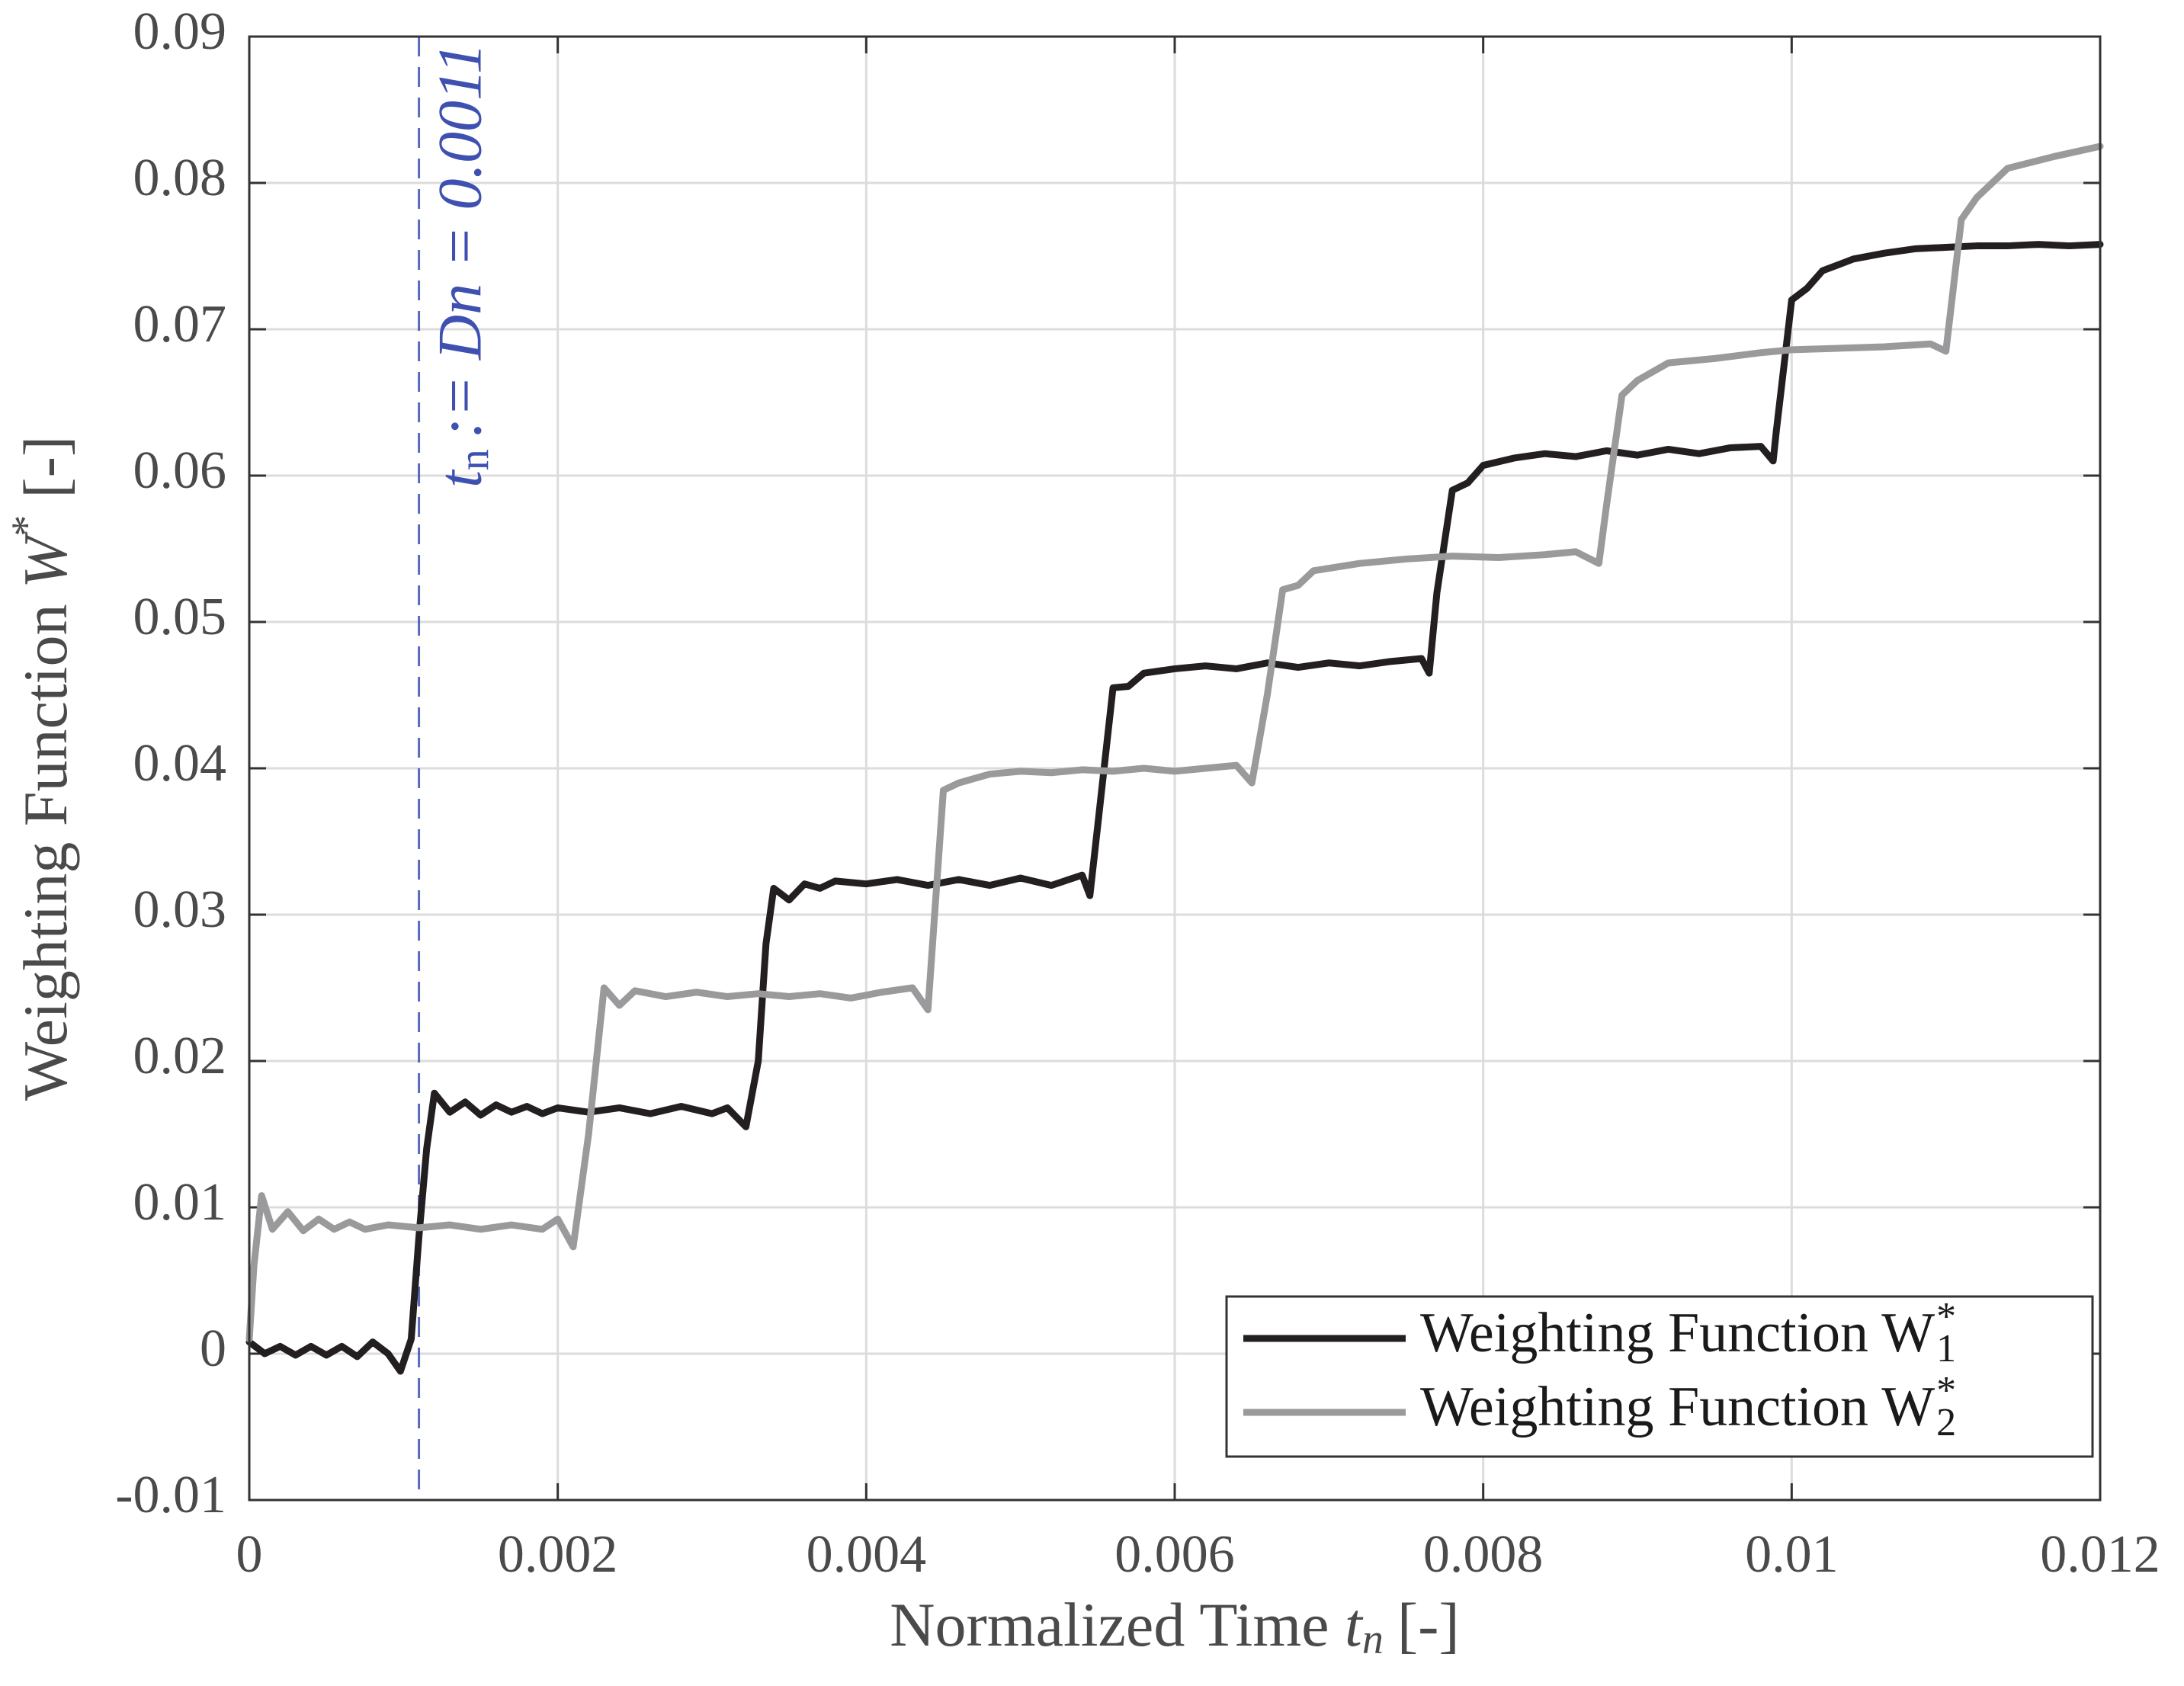  I want to click on y-tick-label: 0.07, so click(180, 324).